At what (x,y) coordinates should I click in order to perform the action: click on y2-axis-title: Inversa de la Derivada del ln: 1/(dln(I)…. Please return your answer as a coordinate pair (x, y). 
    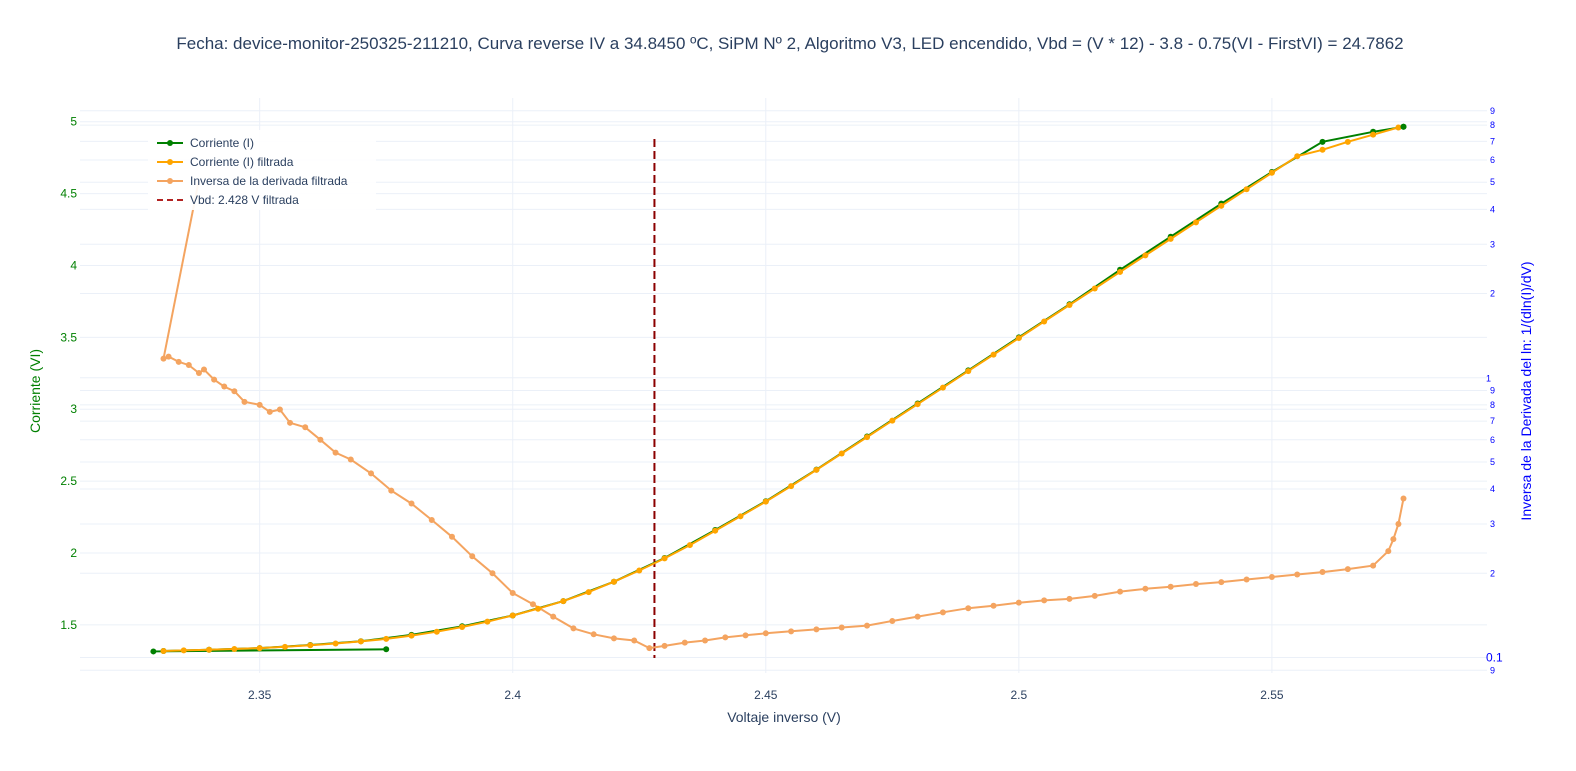
    Looking at the image, I should click on (1526, 390).